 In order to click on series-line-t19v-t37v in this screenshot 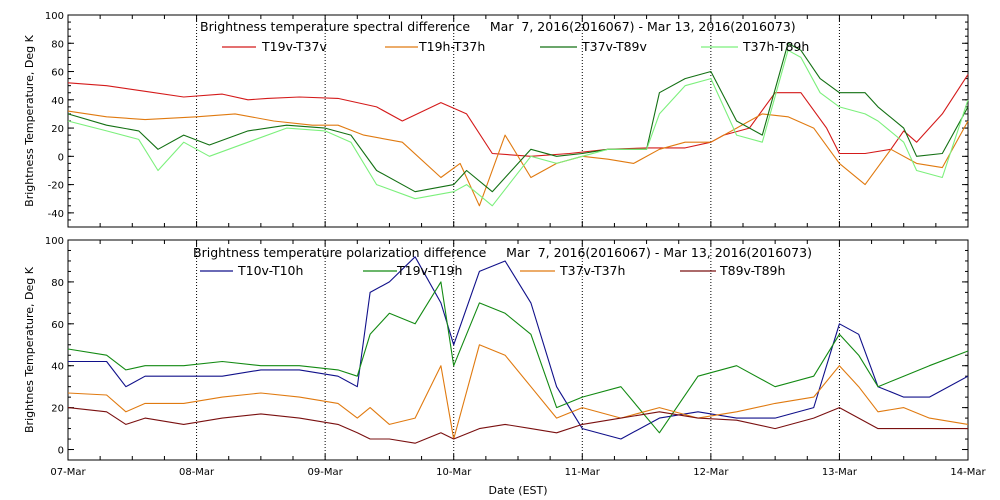, I will do `click(518, 115)`.